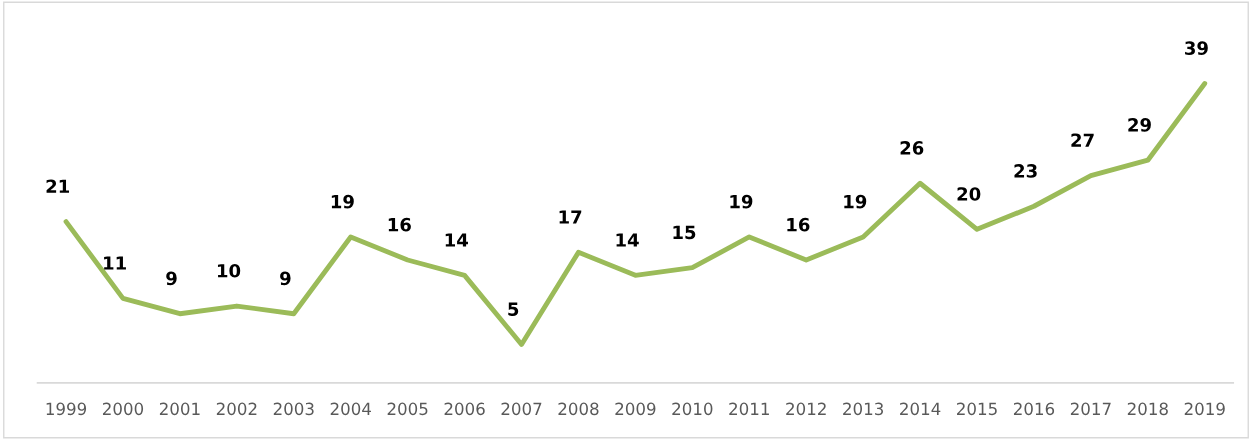 The image size is (1252, 440). Describe the element at coordinates (1090, 409) in the screenshot. I see `x-tick-label: 2017` at that location.